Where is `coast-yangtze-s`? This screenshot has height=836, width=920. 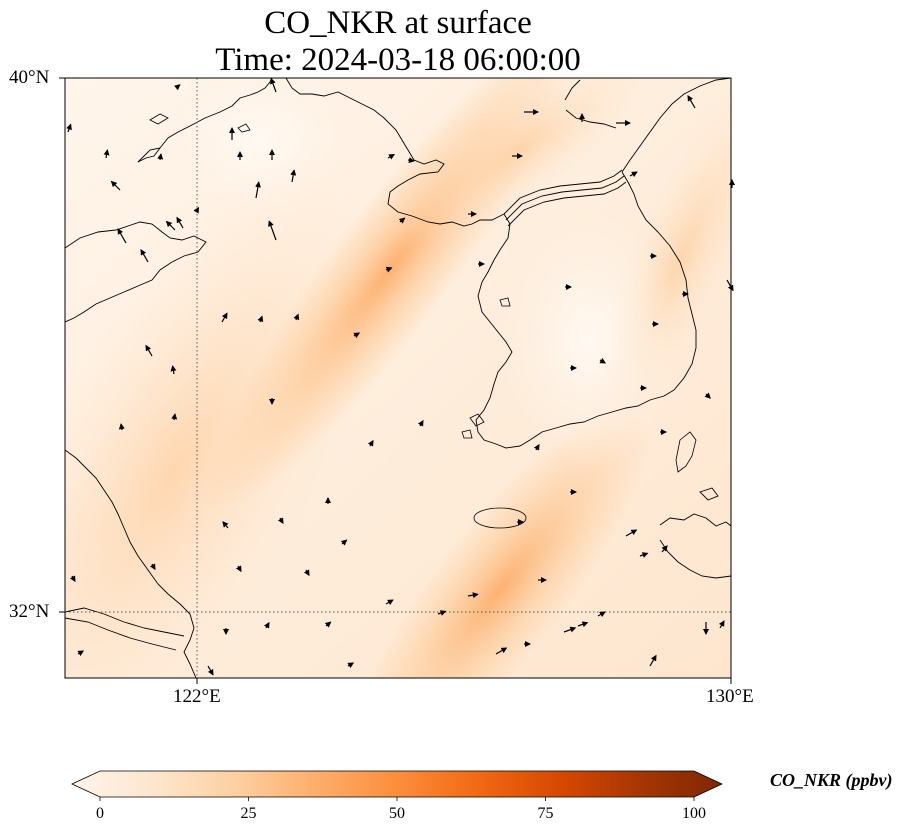
coast-yangtze-s is located at coordinates (121, 634).